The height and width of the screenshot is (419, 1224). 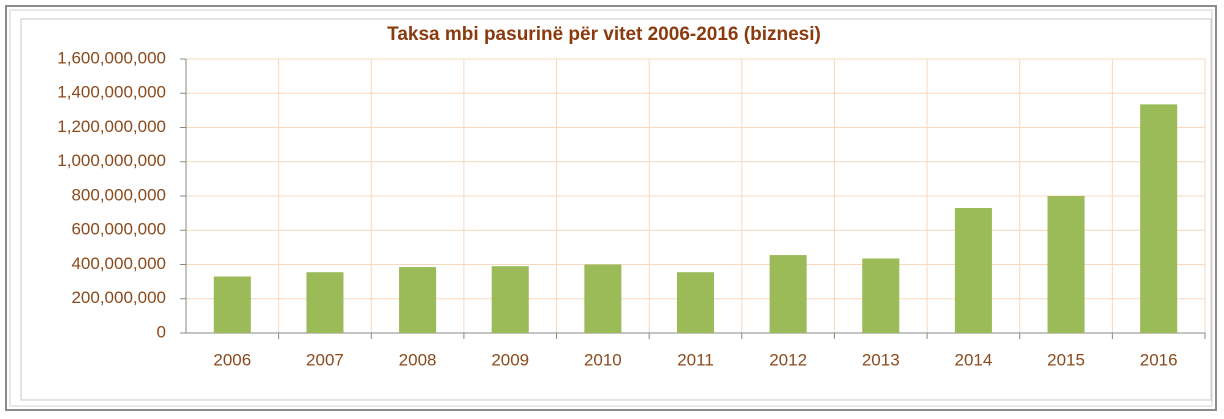 What do you see at coordinates (232, 359) in the screenshot?
I see `x-tick-label: 2006` at bounding box center [232, 359].